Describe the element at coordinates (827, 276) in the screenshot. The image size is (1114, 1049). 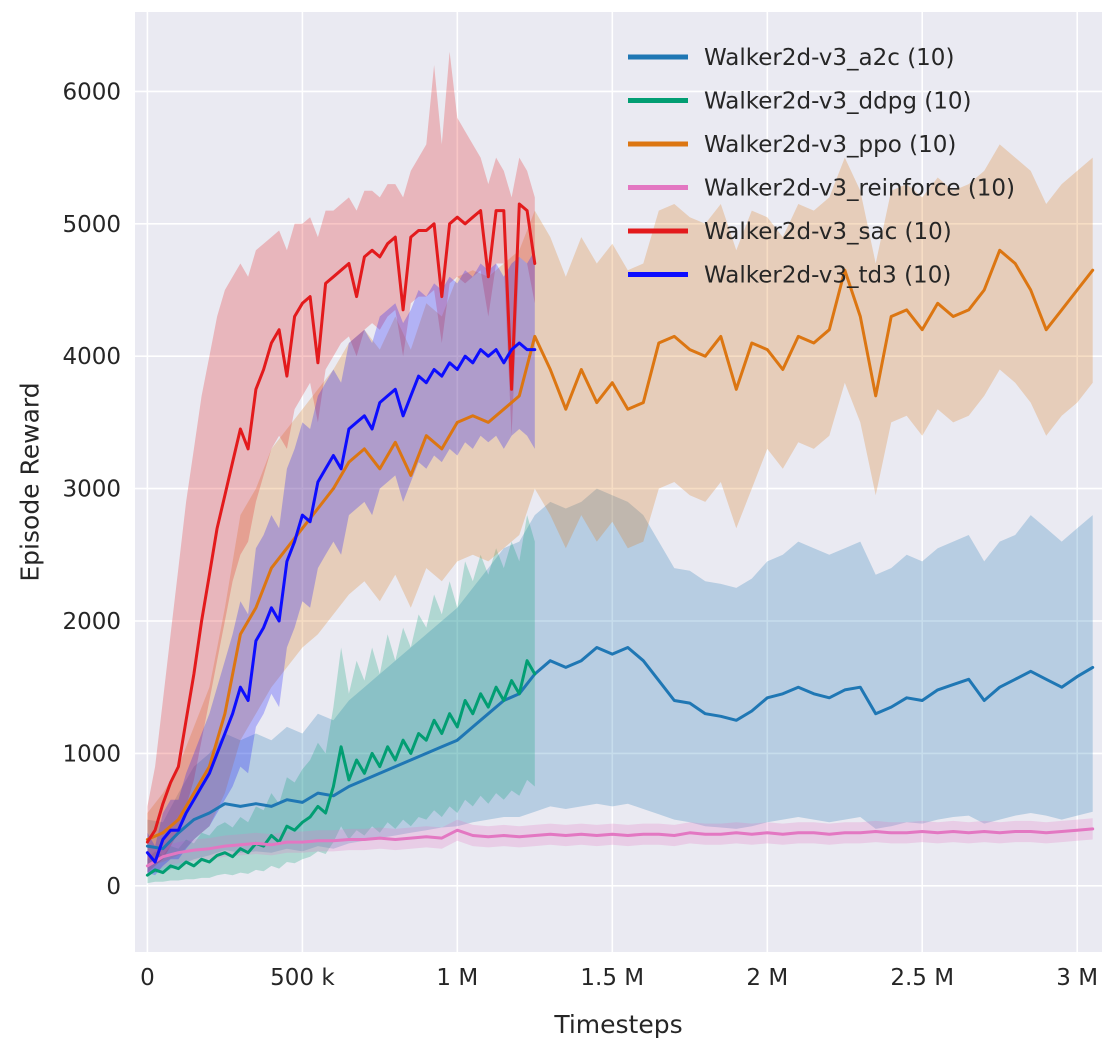
I see `legend-label-td3: Walker2d-v3_td3 (10)` at that location.